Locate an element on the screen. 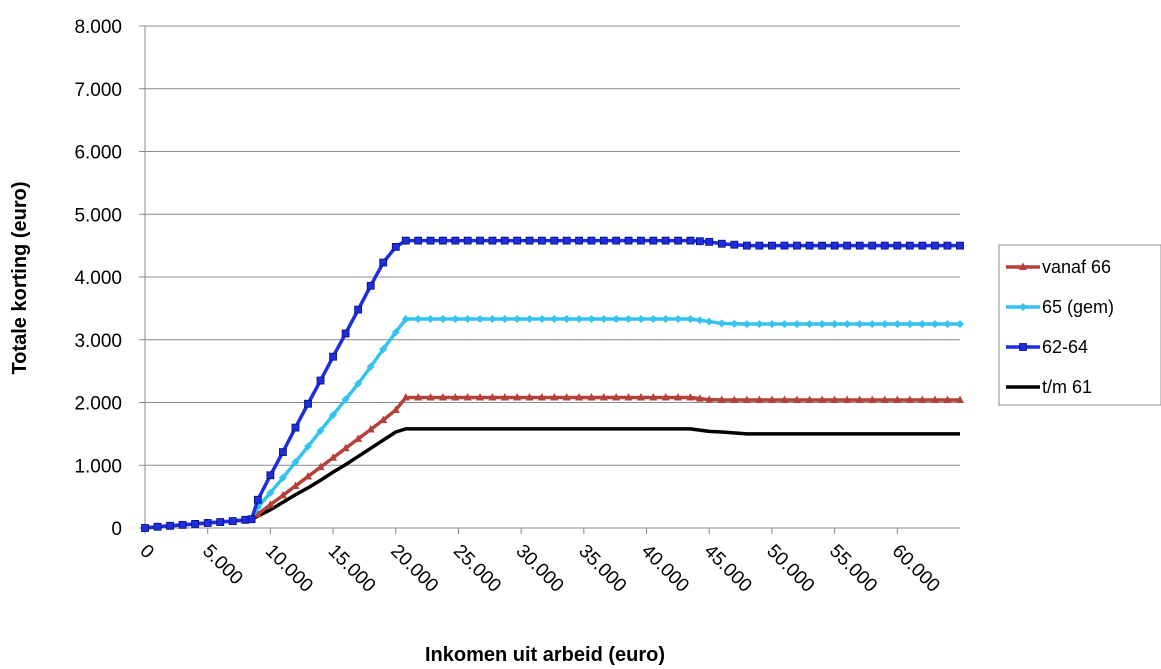  legend-label: vanaf 66 is located at coordinates (1076, 267).